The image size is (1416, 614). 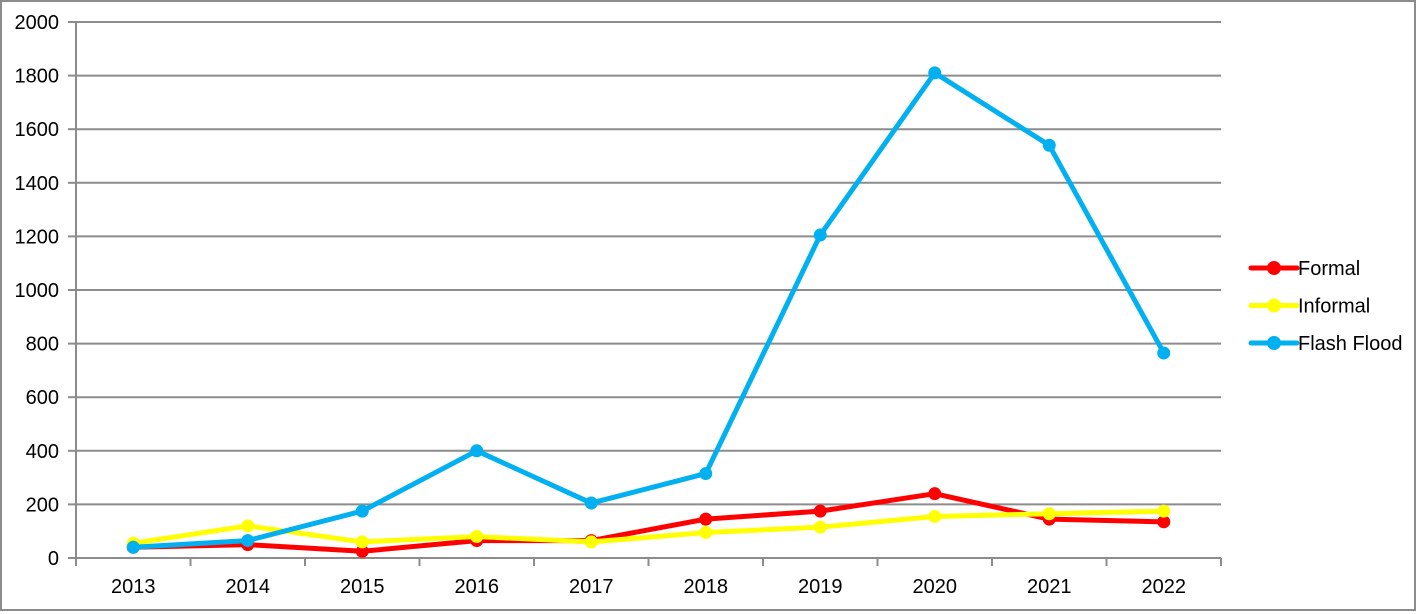 What do you see at coordinates (820, 235) in the screenshot?
I see `data-point-flash-flood-2019` at bounding box center [820, 235].